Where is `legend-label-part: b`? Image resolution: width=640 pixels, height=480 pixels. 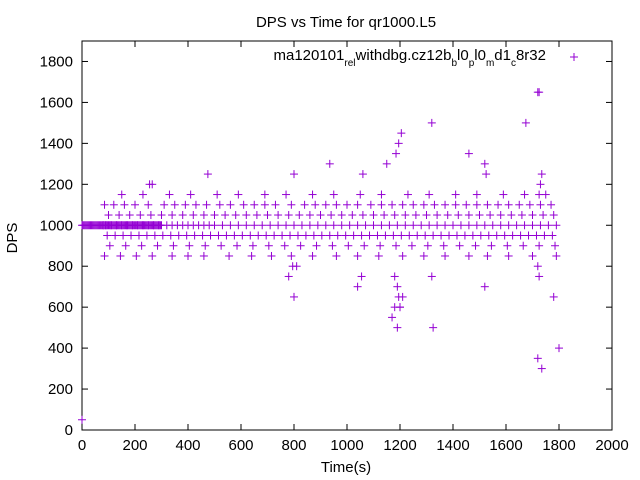
legend-label-part: b is located at coordinates (454, 63).